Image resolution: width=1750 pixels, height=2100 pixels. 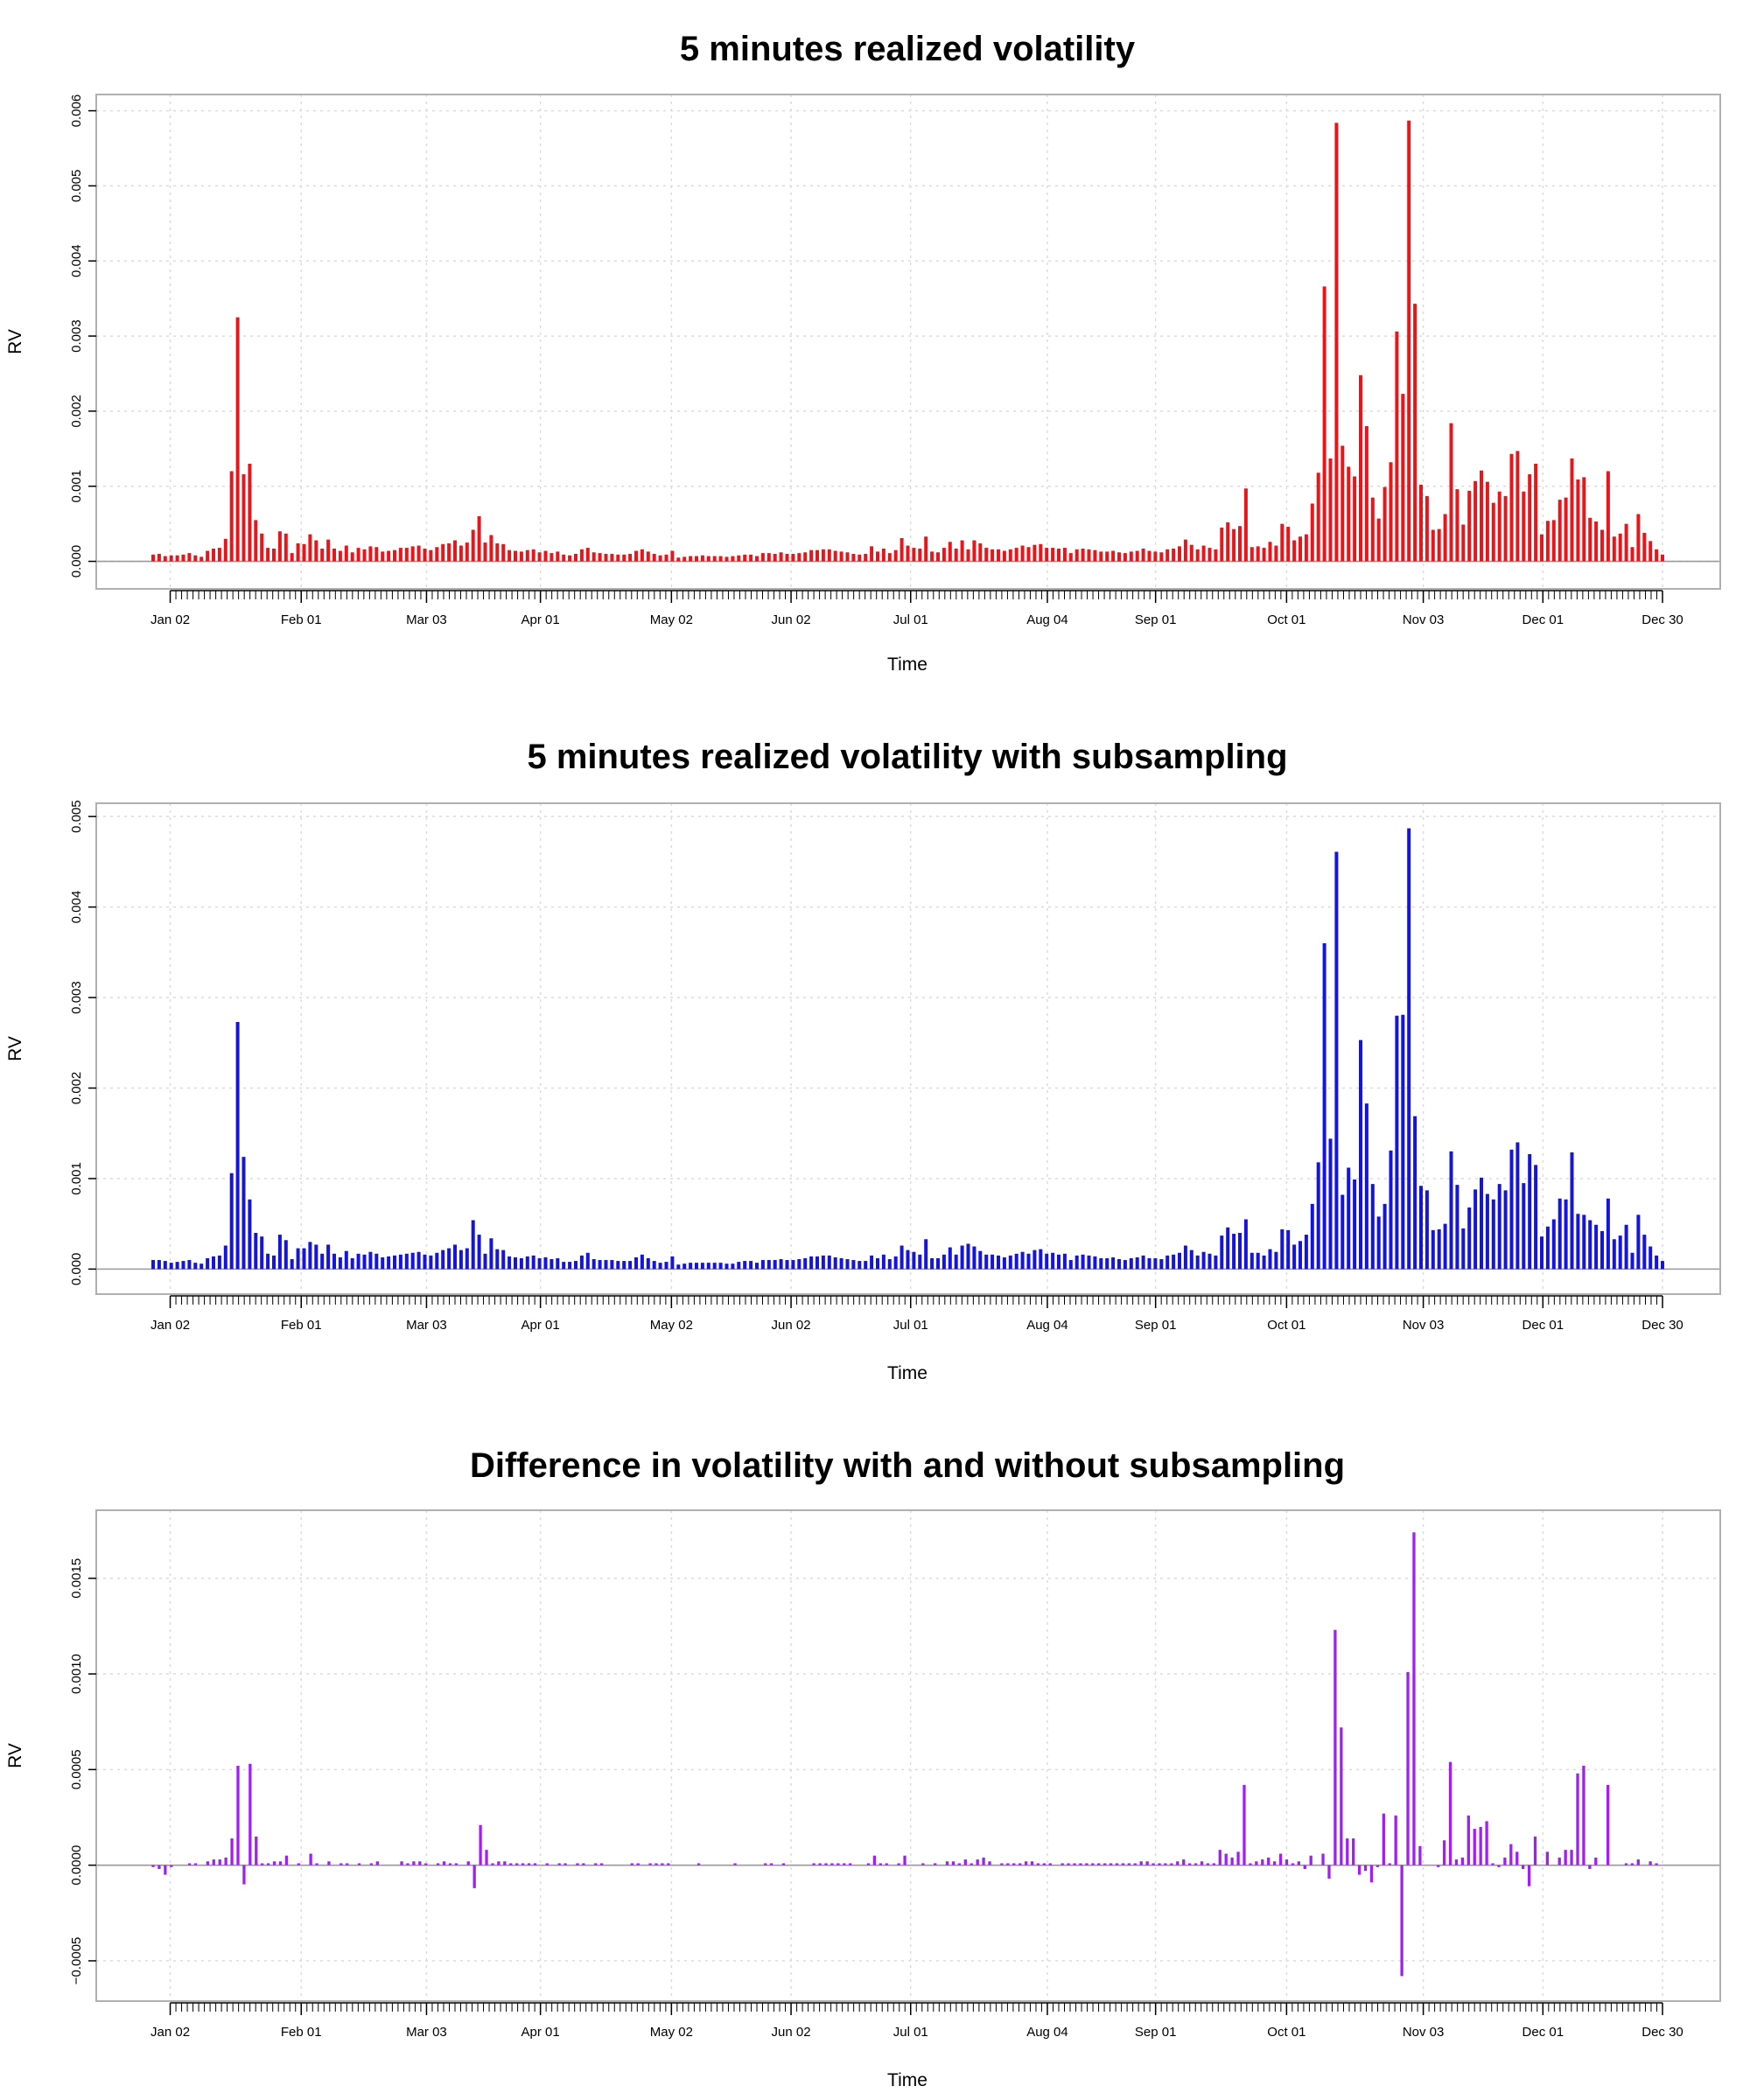 What do you see at coordinates (76, 1961) in the screenshot?
I see `y-tick-label: −0.0005` at bounding box center [76, 1961].